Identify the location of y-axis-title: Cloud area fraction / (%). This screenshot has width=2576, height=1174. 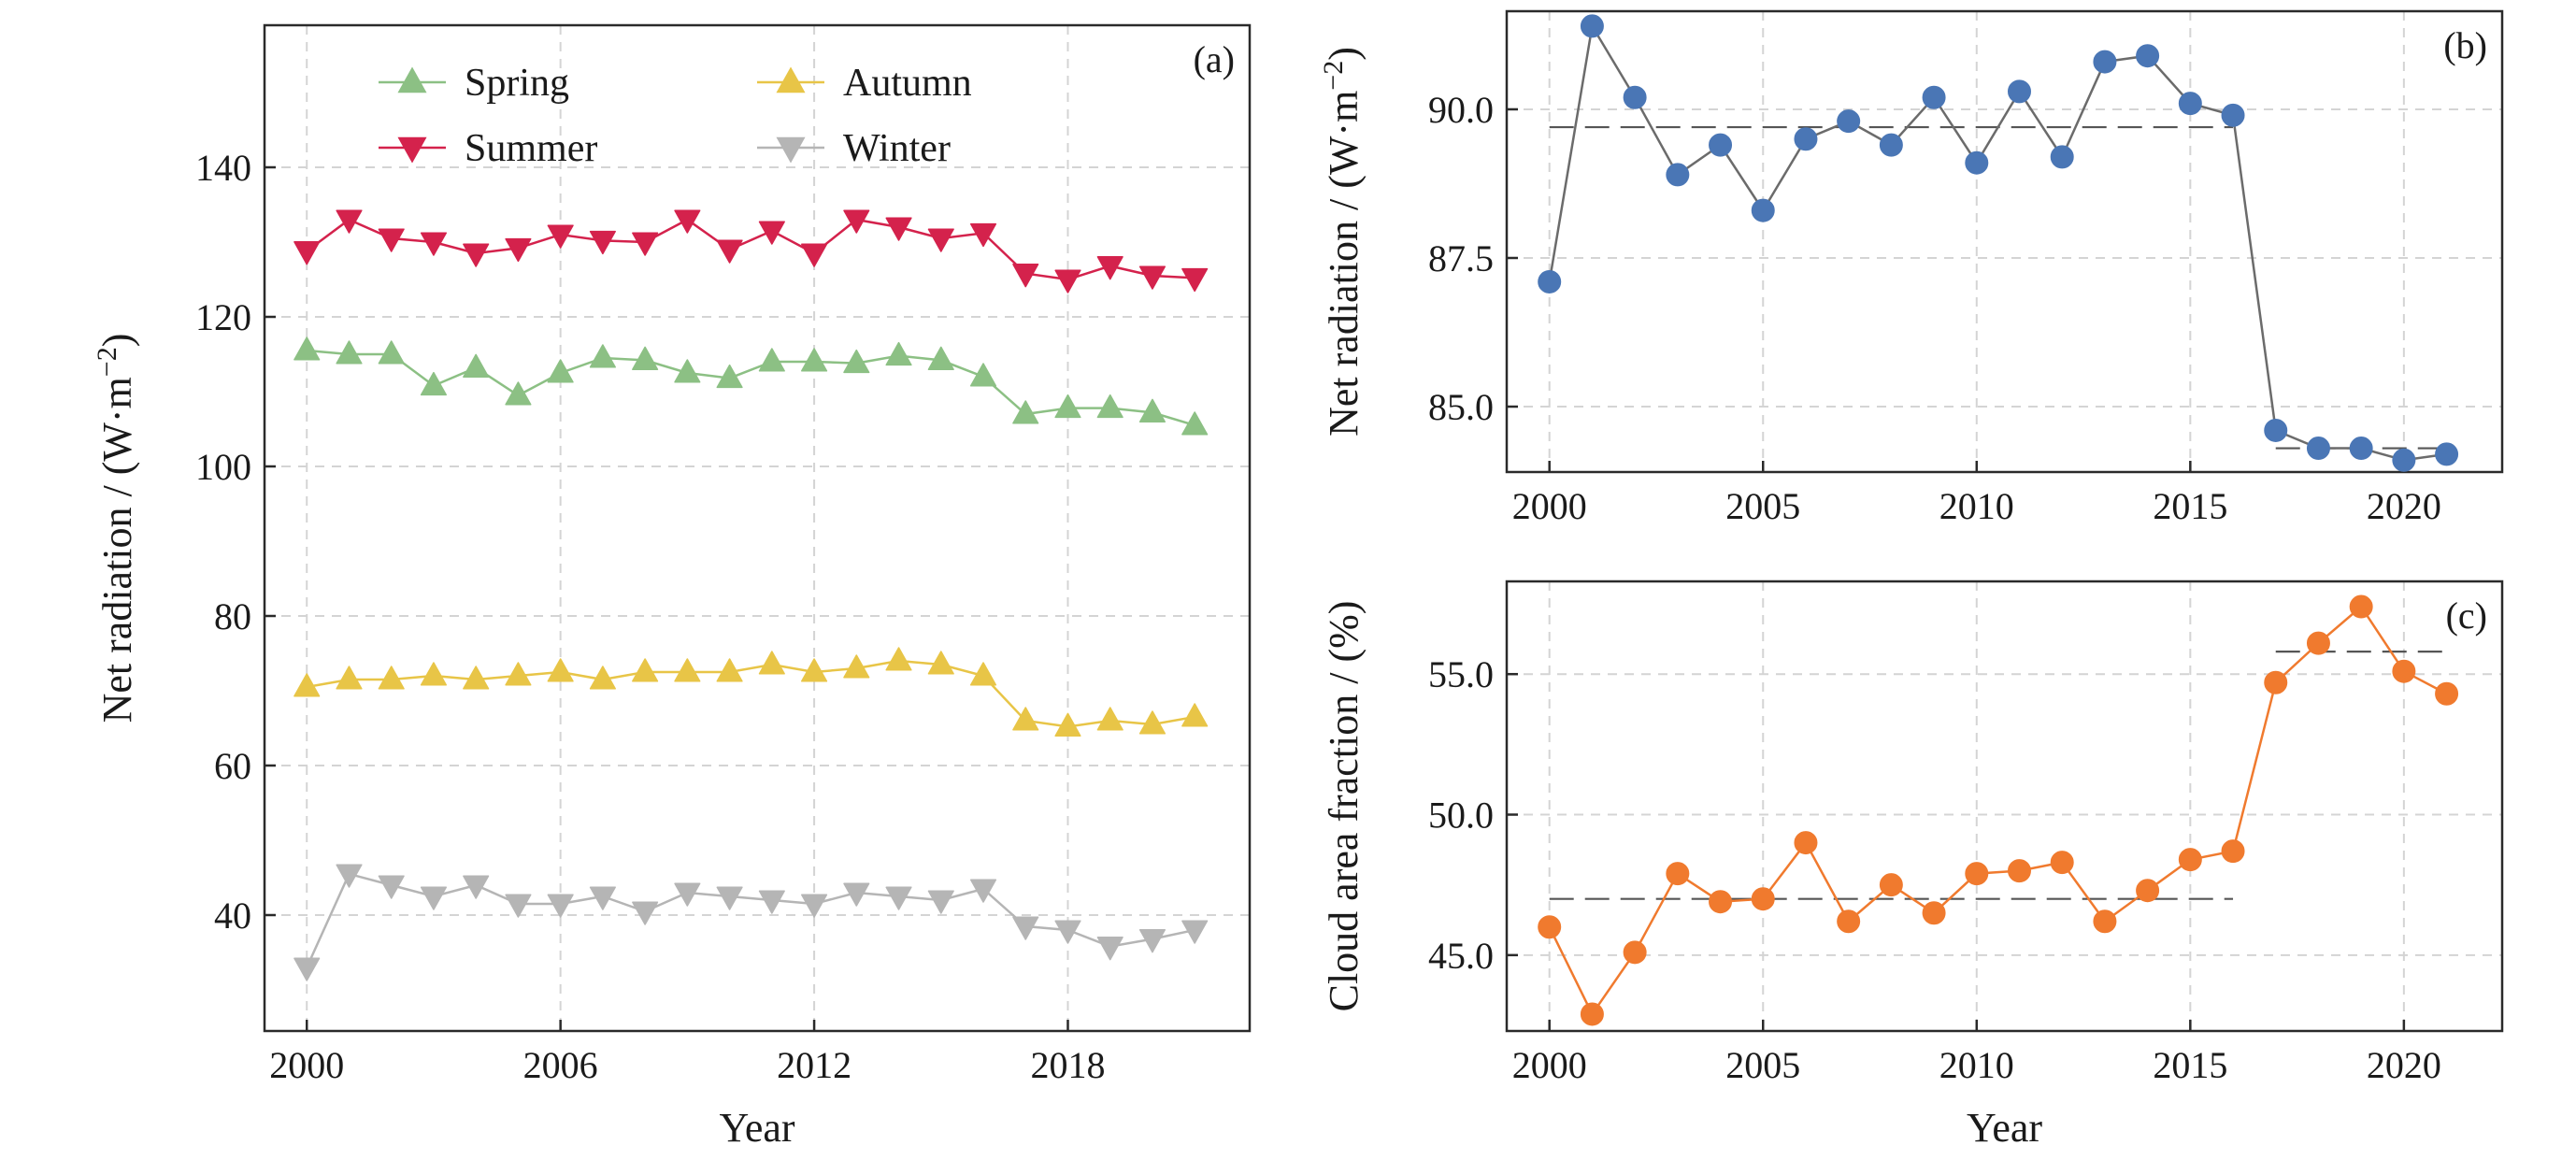
(1344, 806).